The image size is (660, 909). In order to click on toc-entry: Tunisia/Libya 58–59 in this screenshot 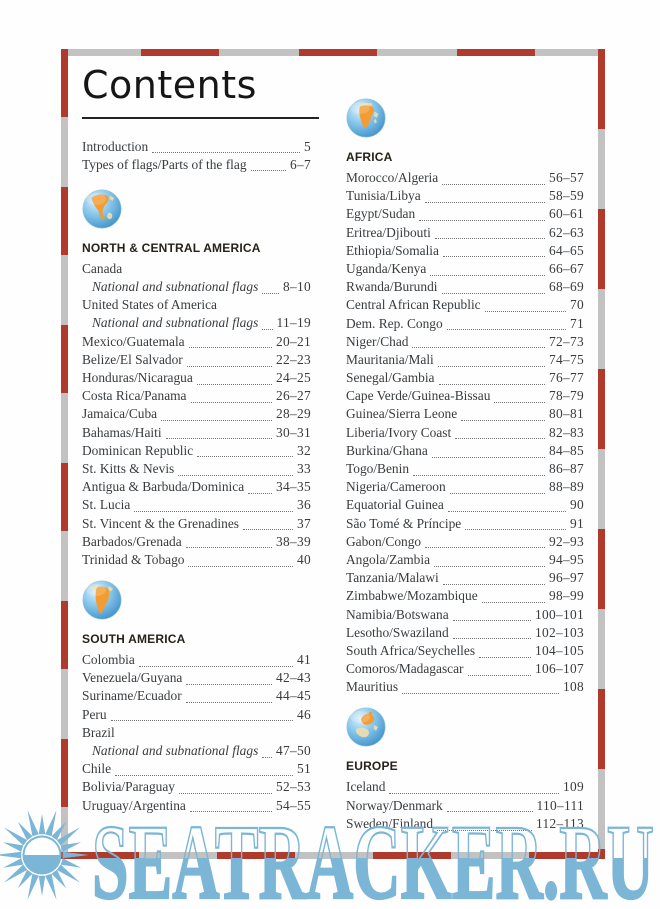, I will do `click(465, 197)`.